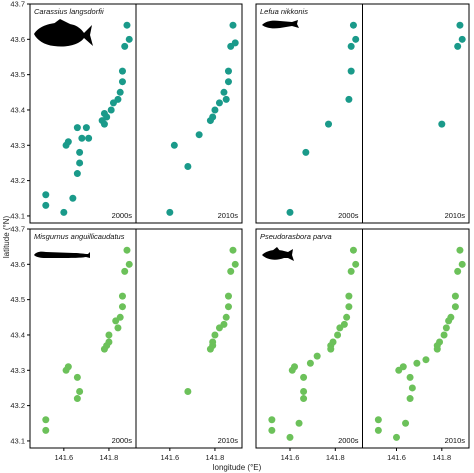 The height and width of the screenshot is (473, 474). Describe the element at coordinates (79, 236) in the screenshot. I see `species-name: Misgurnus anguillicaudatus` at that location.